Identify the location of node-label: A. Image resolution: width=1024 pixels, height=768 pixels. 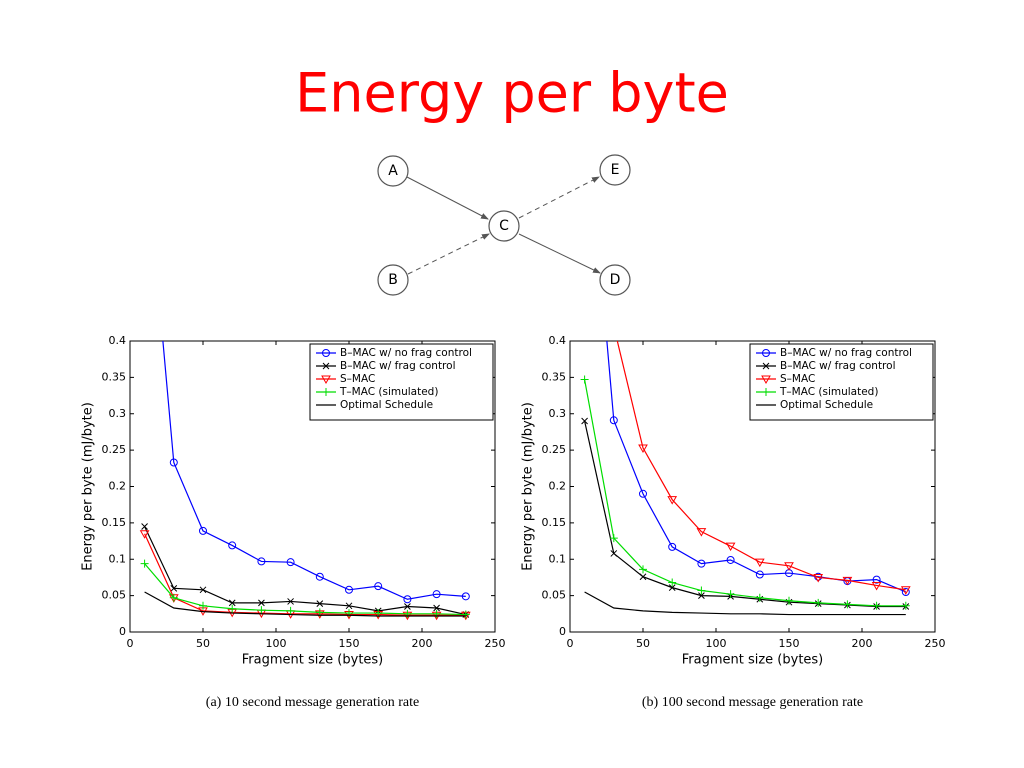
(393, 171).